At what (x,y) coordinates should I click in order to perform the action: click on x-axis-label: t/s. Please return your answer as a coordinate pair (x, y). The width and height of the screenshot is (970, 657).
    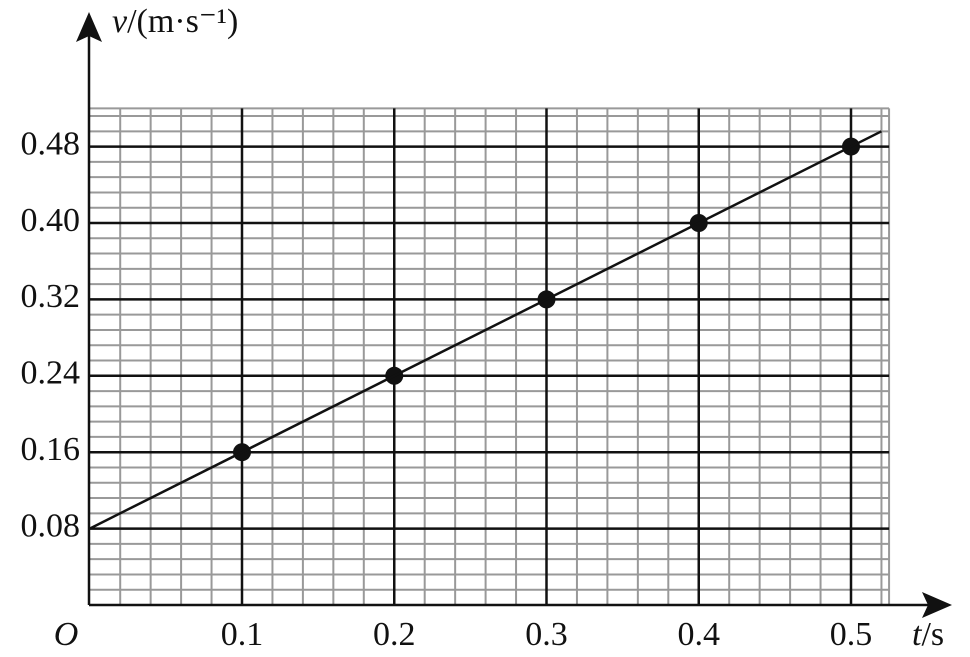
    Looking at the image, I should click on (928, 634).